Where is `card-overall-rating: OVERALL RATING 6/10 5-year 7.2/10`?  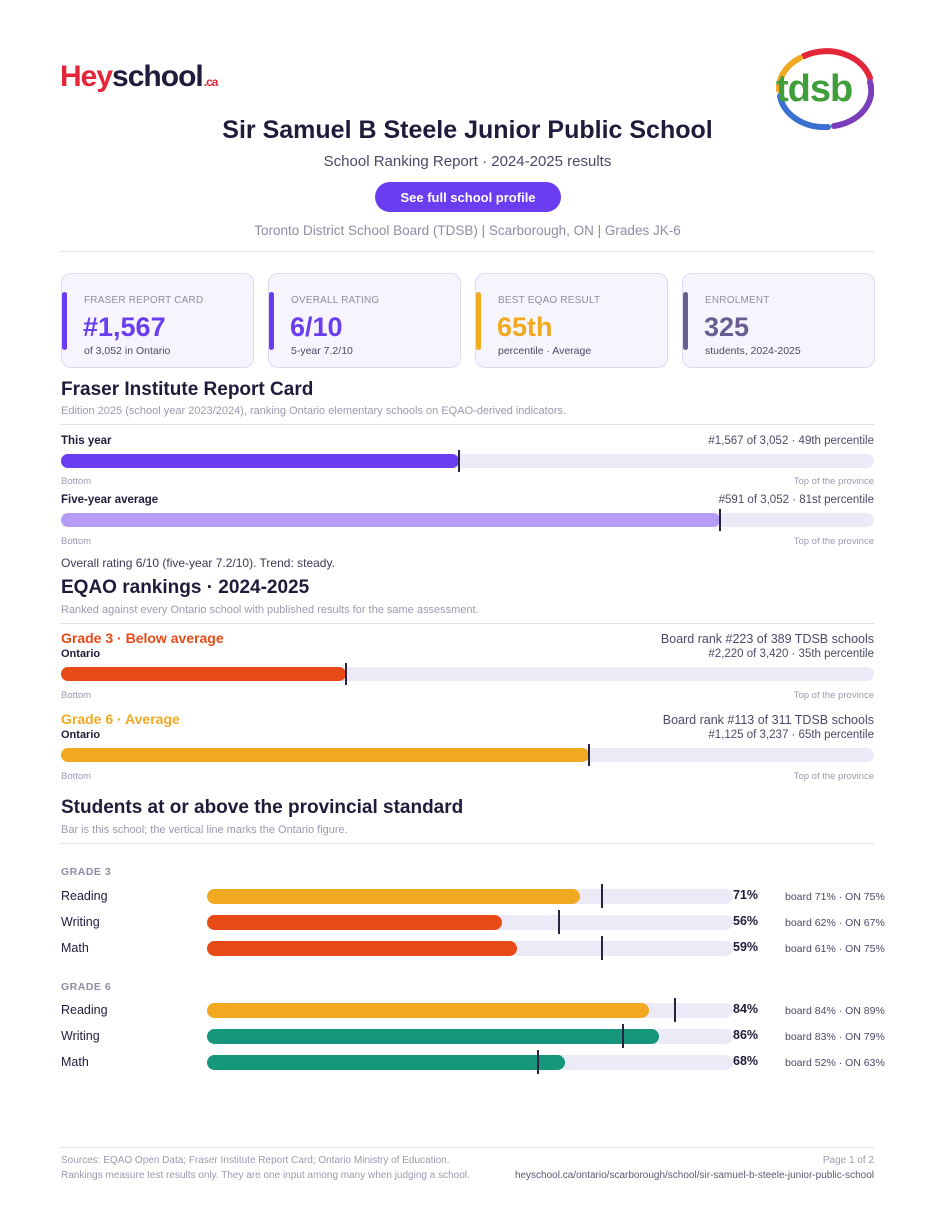 card-overall-rating: OVERALL RATING 6/10 5-year 7.2/10 is located at coordinates (364, 320).